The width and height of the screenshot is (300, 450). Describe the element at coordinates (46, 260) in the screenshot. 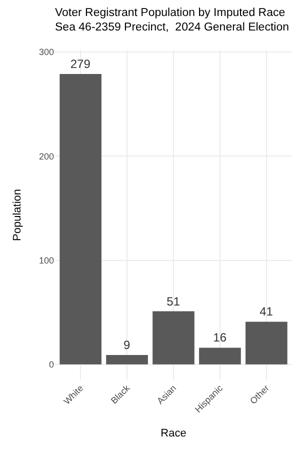

I see `y-tick-label: 100` at that location.